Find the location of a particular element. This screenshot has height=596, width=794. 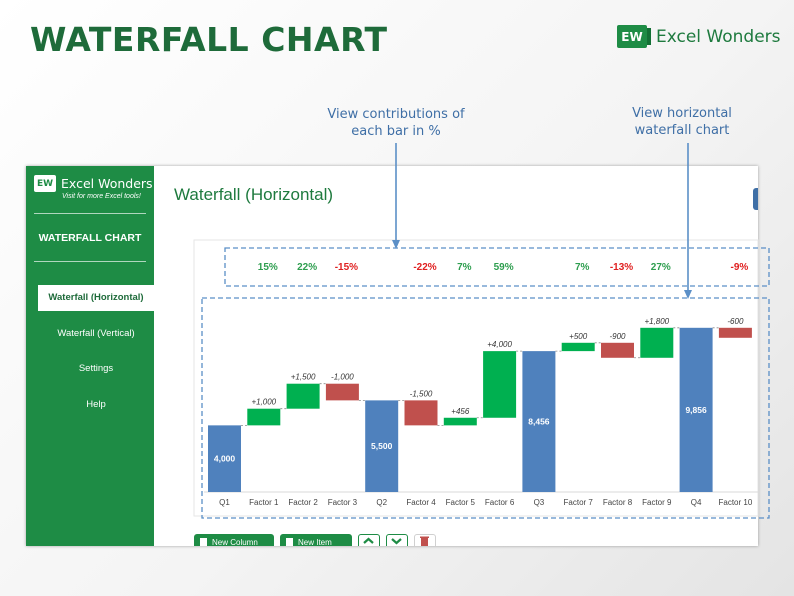

tick-label: Factor 2 is located at coordinates (303, 502).